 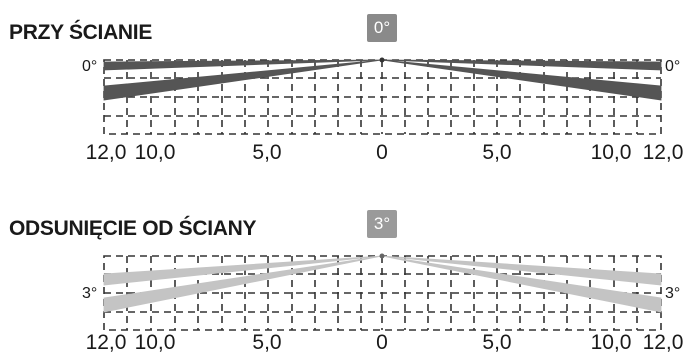 I want to click on angle-label-right: 3°, so click(x=673, y=293).